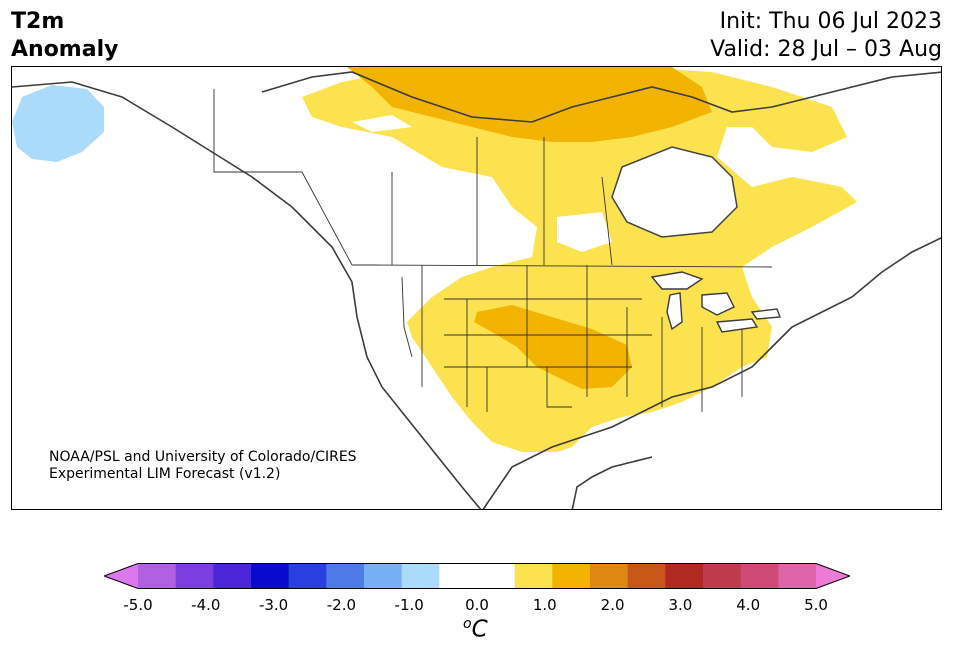 The image size is (953, 656). What do you see at coordinates (341, 605) in the screenshot?
I see `colorbar-tick-label: -2.0` at bounding box center [341, 605].